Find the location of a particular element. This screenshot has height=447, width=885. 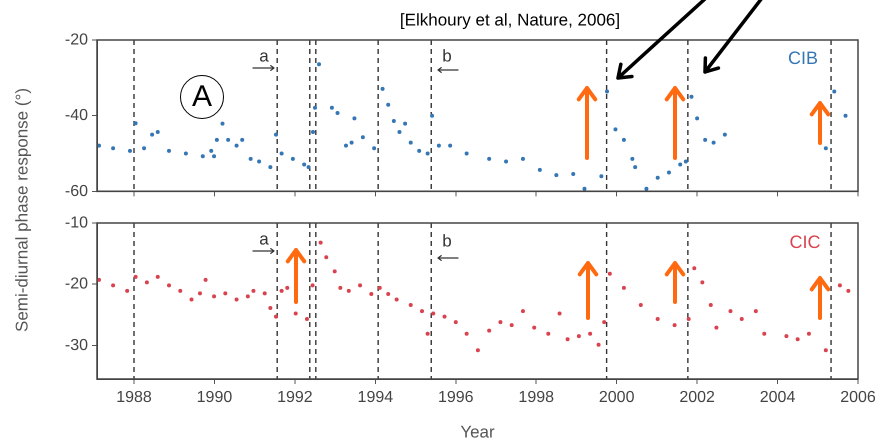

x-tick-label: 2004 is located at coordinates (778, 397).